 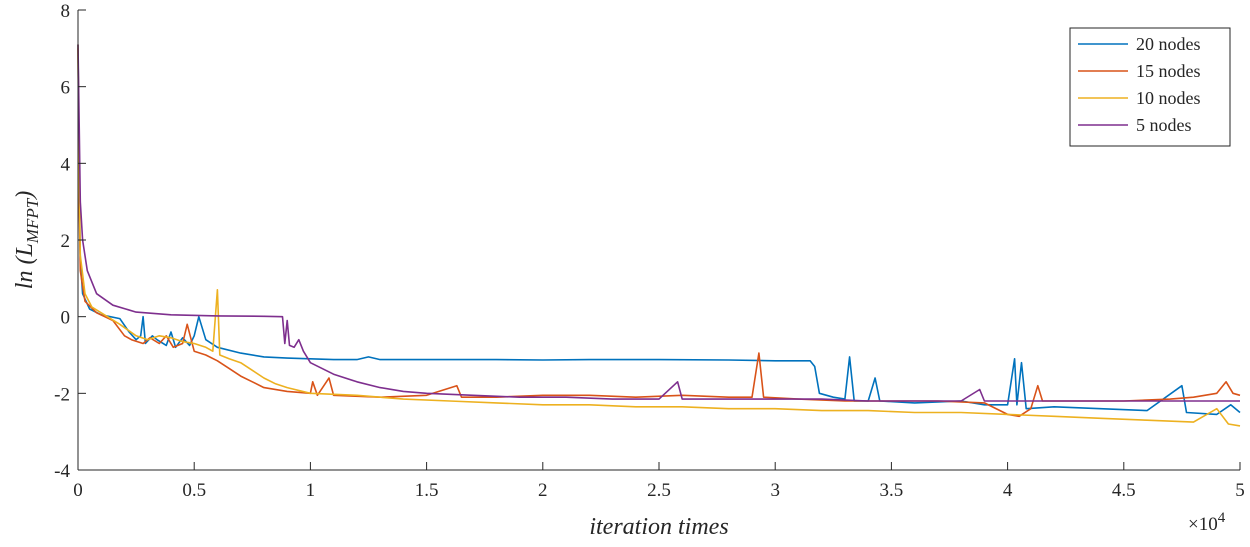 What do you see at coordinates (1168, 44) in the screenshot?
I see `legend-label: 20 nodes` at bounding box center [1168, 44].